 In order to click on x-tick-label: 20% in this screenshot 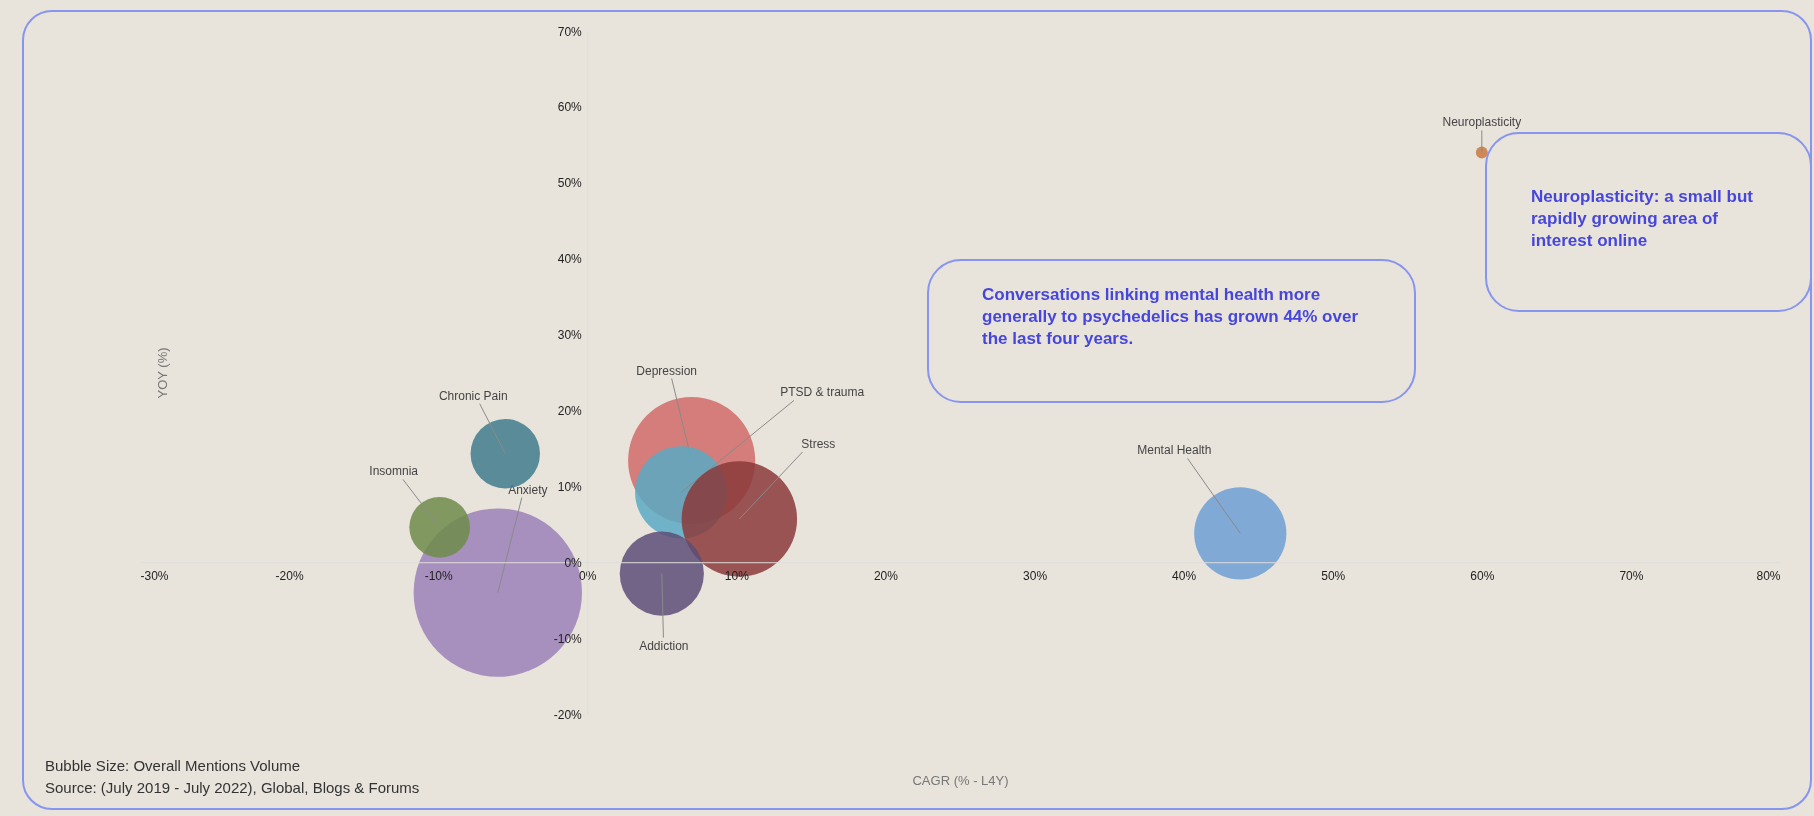, I will do `click(886, 575)`.